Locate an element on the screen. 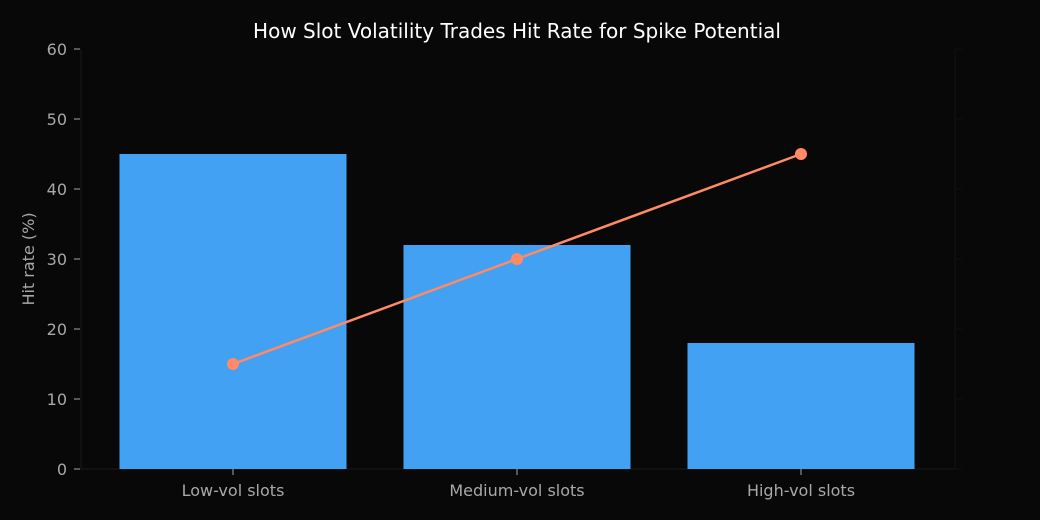 The height and width of the screenshot is (520, 1040). y-tick-label: 40 is located at coordinates (57, 189).